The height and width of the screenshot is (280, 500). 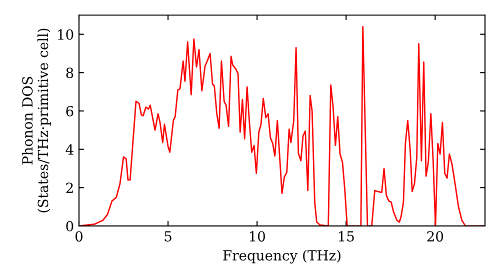 What do you see at coordinates (346, 236) in the screenshot?
I see `x-tick-label: 15` at bounding box center [346, 236].